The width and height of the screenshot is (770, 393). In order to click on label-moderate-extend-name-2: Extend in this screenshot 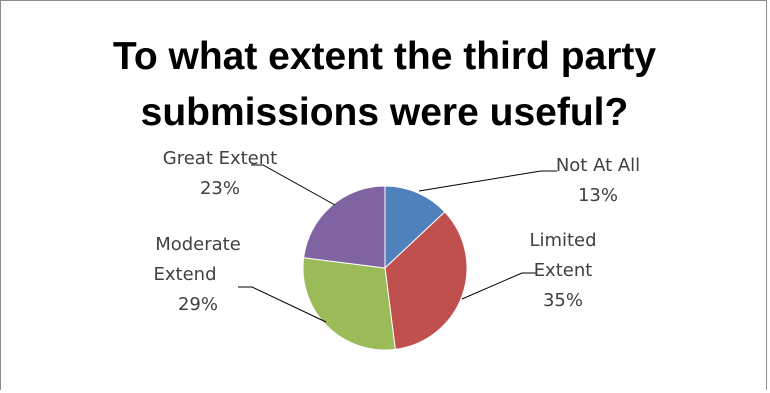, I will do `click(185, 274)`.